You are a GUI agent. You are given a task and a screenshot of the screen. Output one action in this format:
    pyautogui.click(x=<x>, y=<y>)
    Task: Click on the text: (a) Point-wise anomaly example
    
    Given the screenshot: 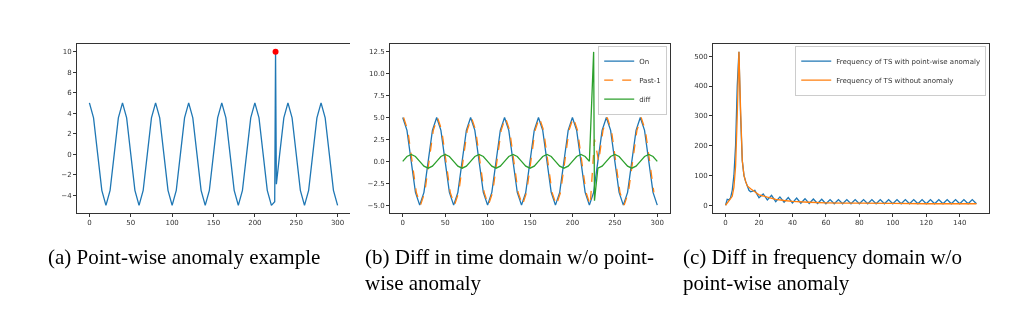 What is the action you would take?
    pyautogui.click(x=185, y=257)
    